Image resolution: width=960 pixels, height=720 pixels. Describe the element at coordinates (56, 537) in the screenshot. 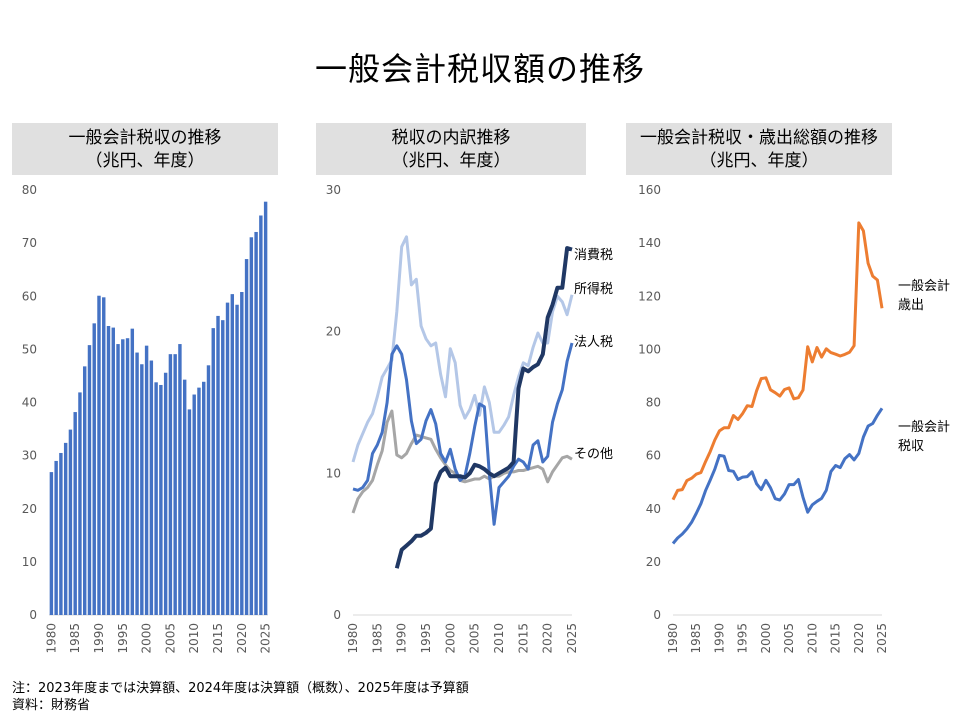

I see `bar-1981` at that location.